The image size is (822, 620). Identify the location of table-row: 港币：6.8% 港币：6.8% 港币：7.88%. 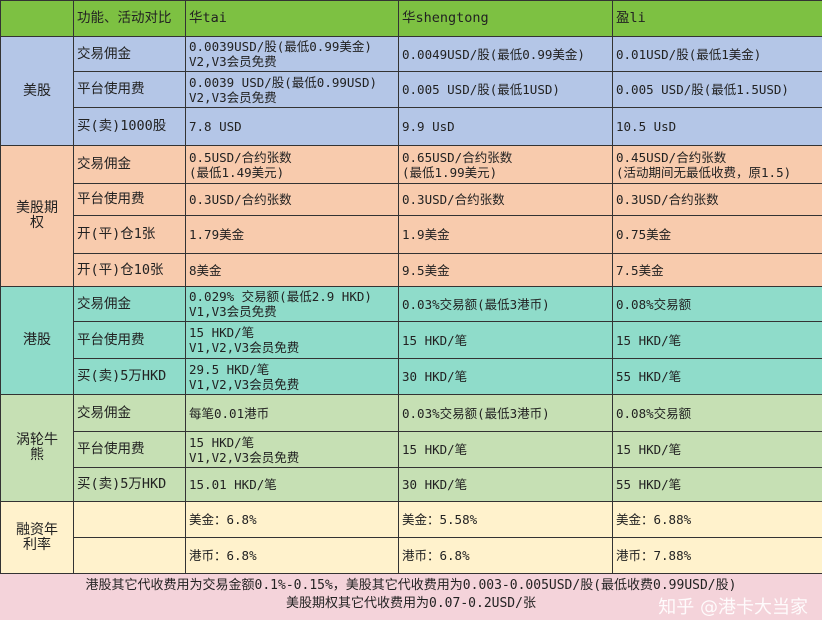
(411, 555).